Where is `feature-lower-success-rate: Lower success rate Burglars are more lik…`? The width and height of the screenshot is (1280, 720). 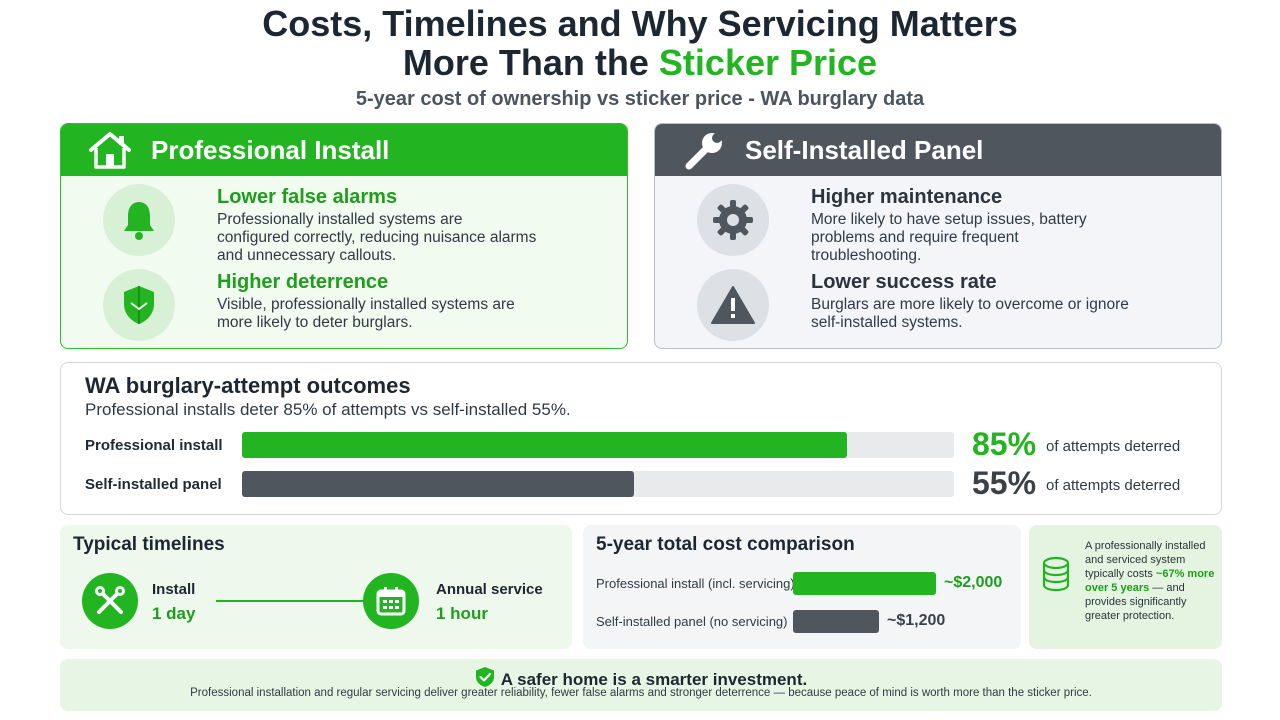
feature-lower-success-rate: Lower success rate Burglars are more lik… is located at coordinates (957, 308).